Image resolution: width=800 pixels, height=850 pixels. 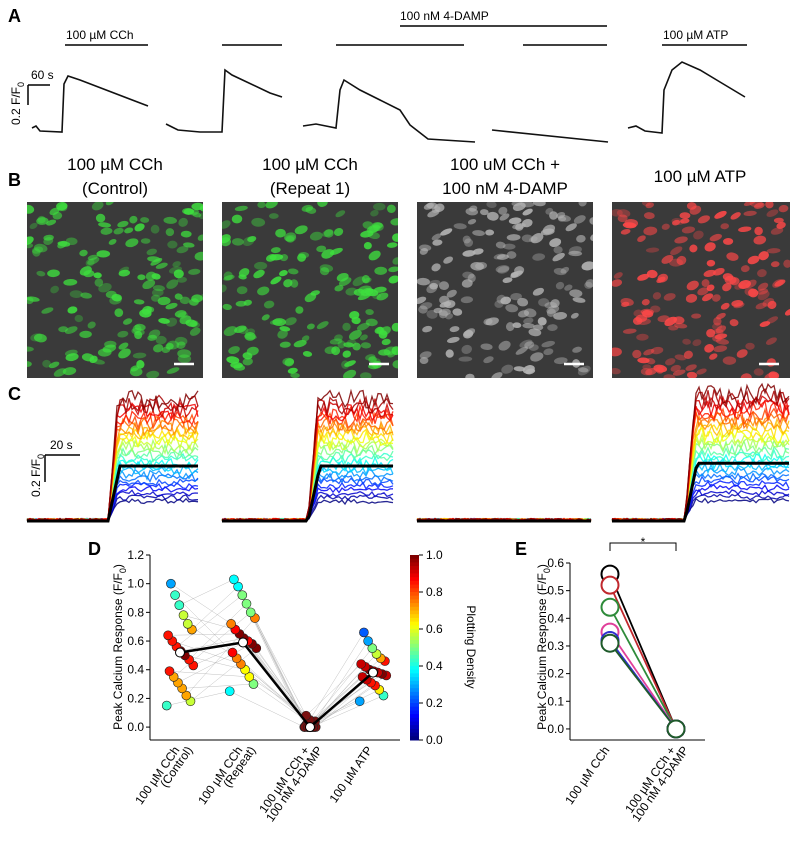 What do you see at coordinates (676, 729) in the screenshot?
I see `paired-point` at bounding box center [676, 729].